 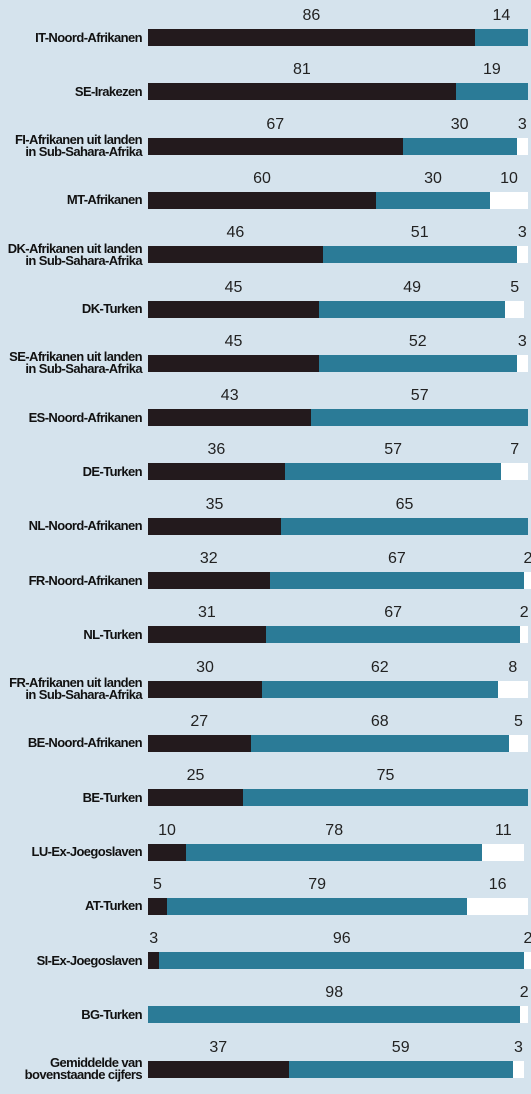 What do you see at coordinates (417, 341) in the screenshot?
I see `value-label: 52` at bounding box center [417, 341].